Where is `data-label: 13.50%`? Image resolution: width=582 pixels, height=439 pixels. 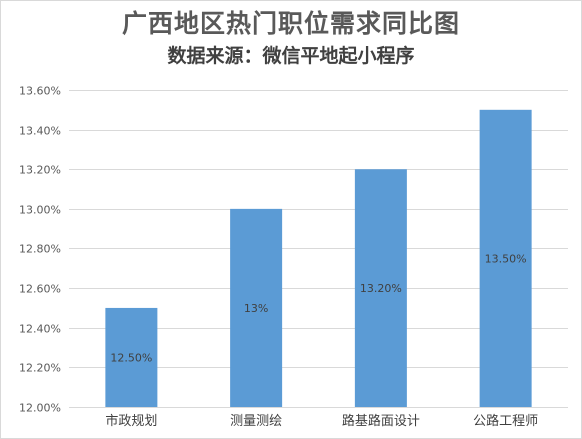
data-label: 13.50% is located at coordinates (506, 258).